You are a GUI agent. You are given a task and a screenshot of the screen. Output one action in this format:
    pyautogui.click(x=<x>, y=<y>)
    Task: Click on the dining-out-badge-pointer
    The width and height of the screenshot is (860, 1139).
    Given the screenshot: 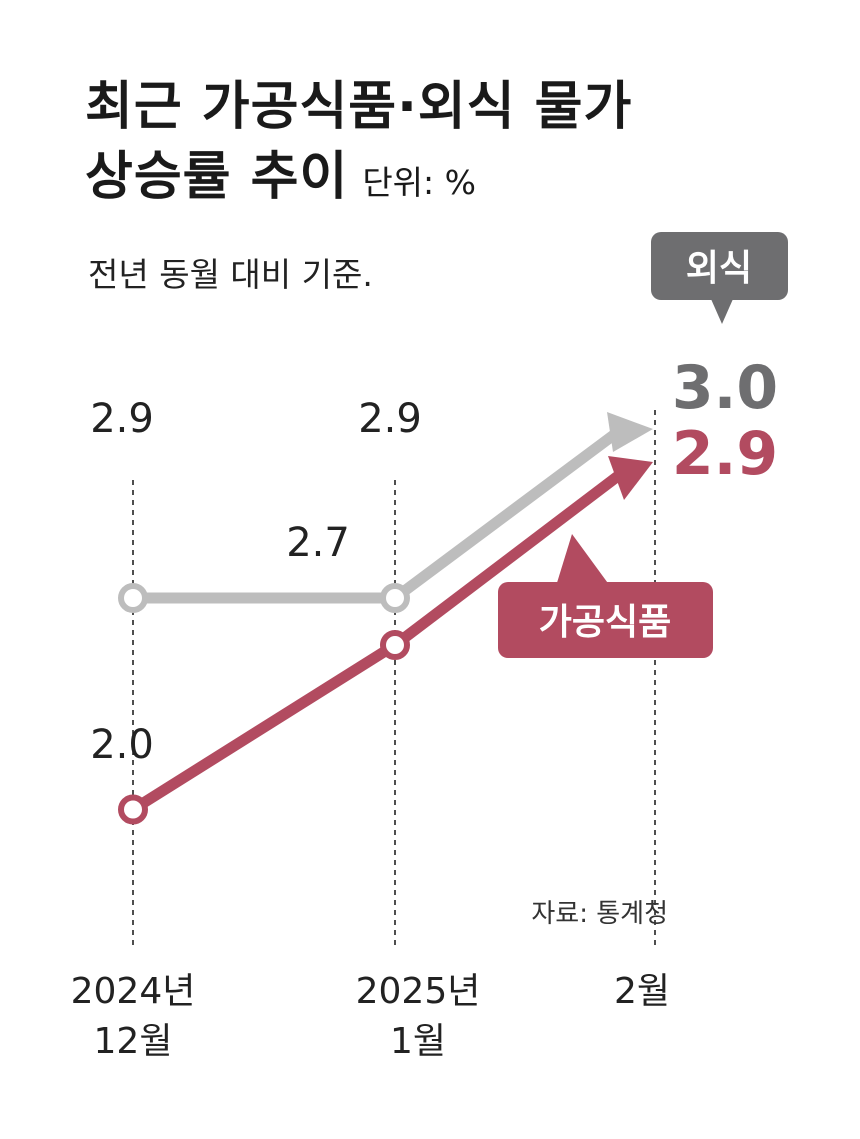 What is the action you would take?
    pyautogui.click(x=722, y=311)
    